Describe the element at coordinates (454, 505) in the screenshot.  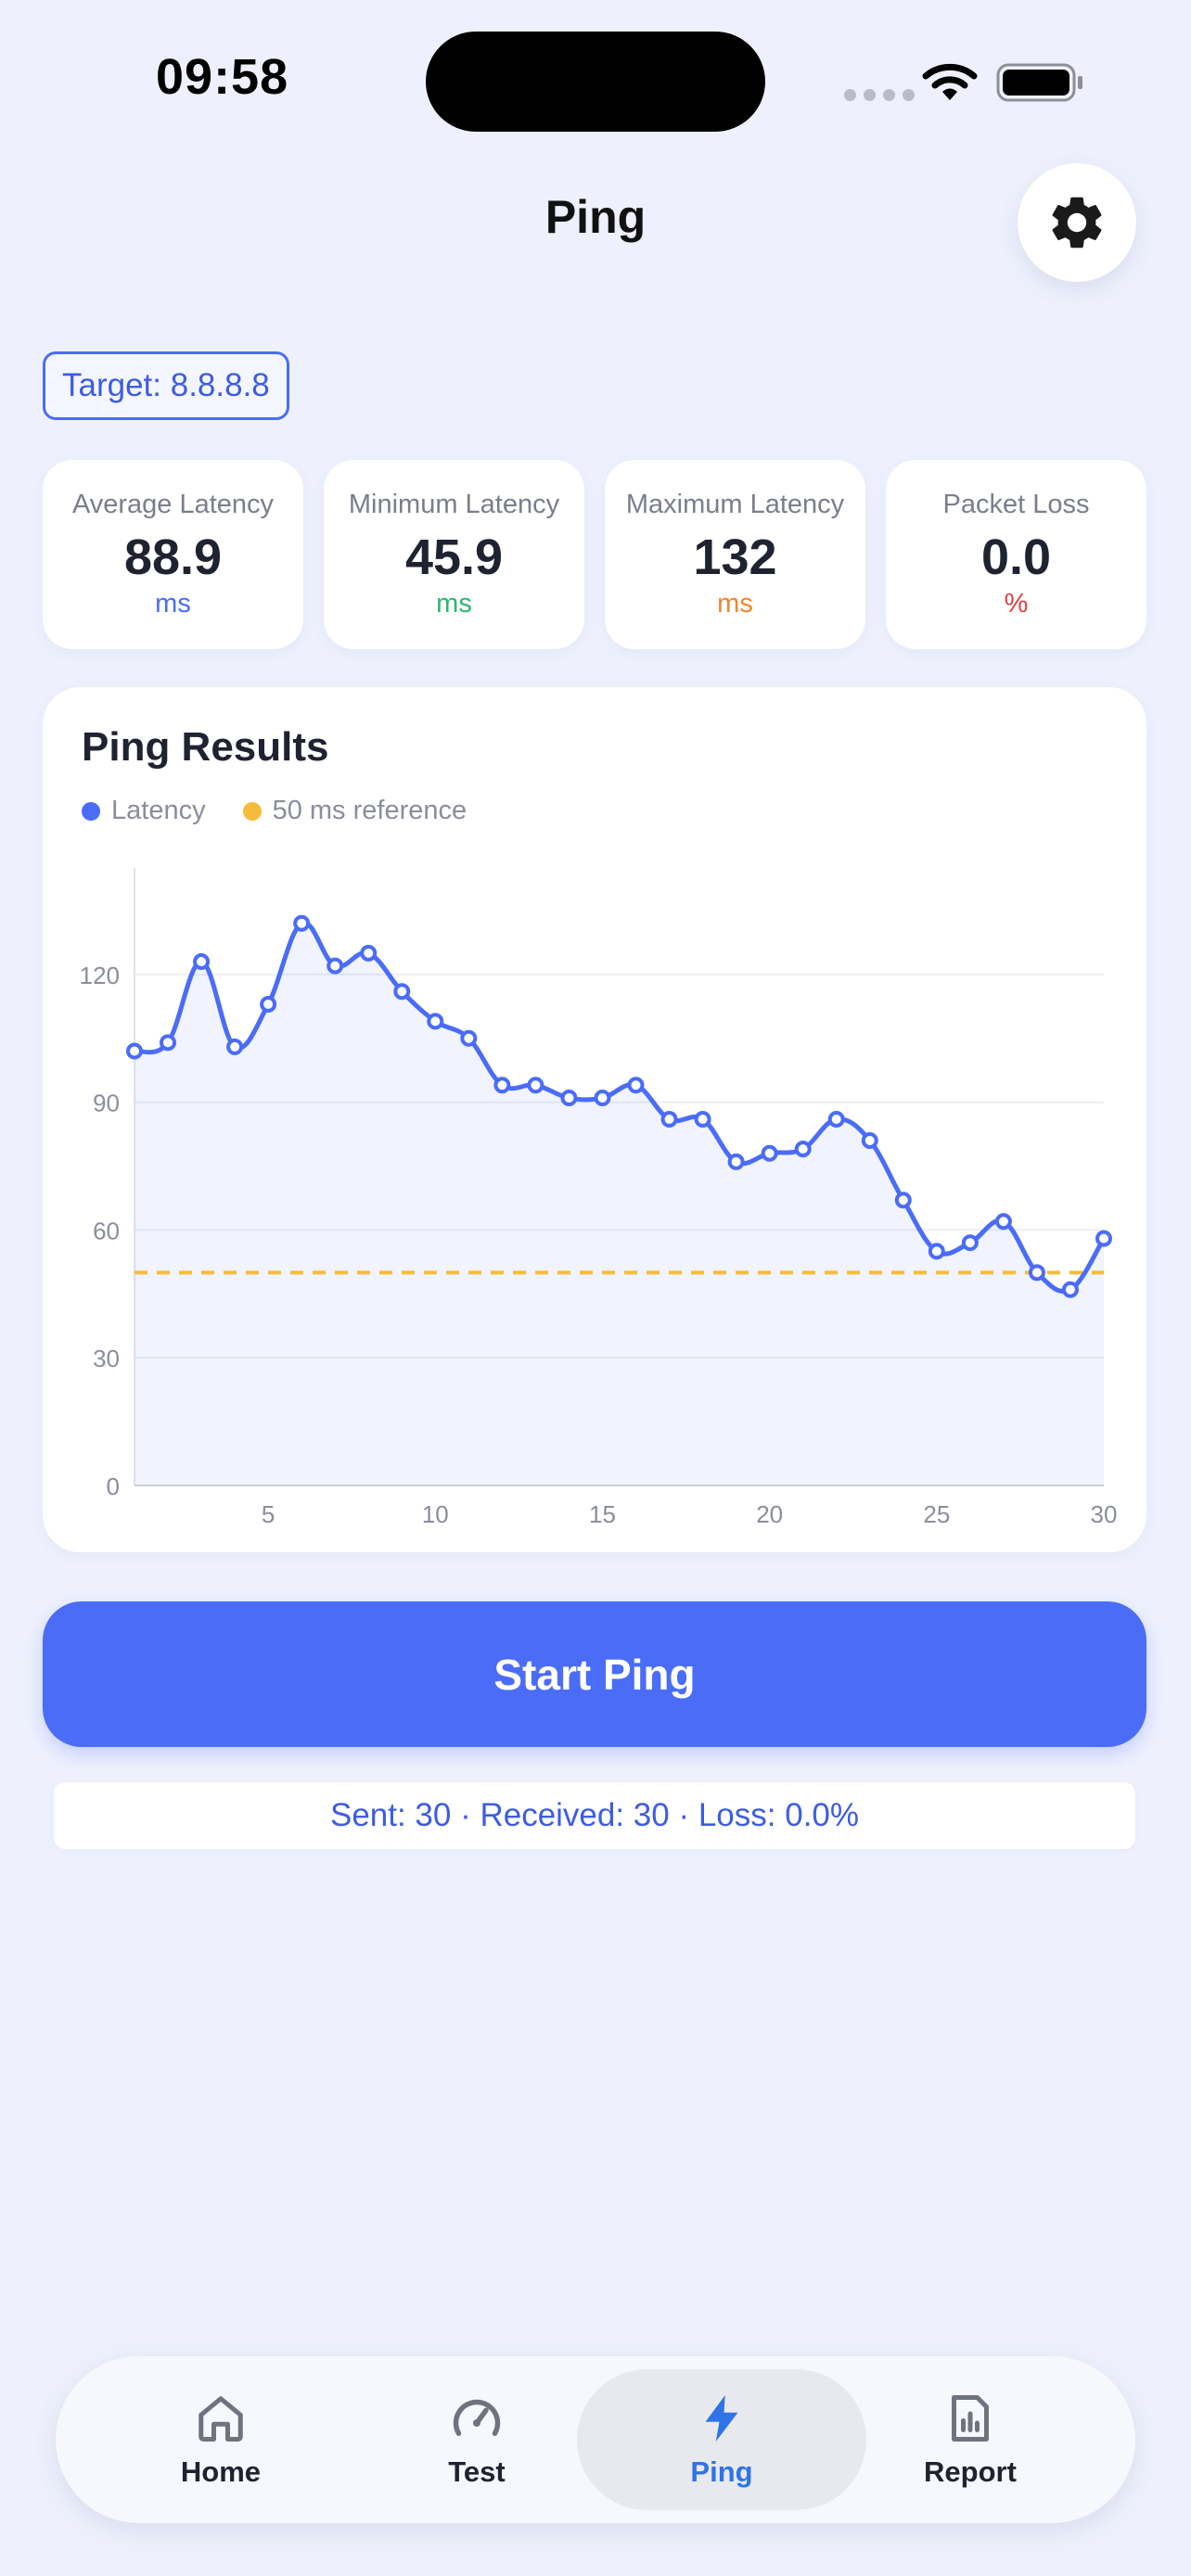
I see `stat-label: Minimum Latency` at that location.